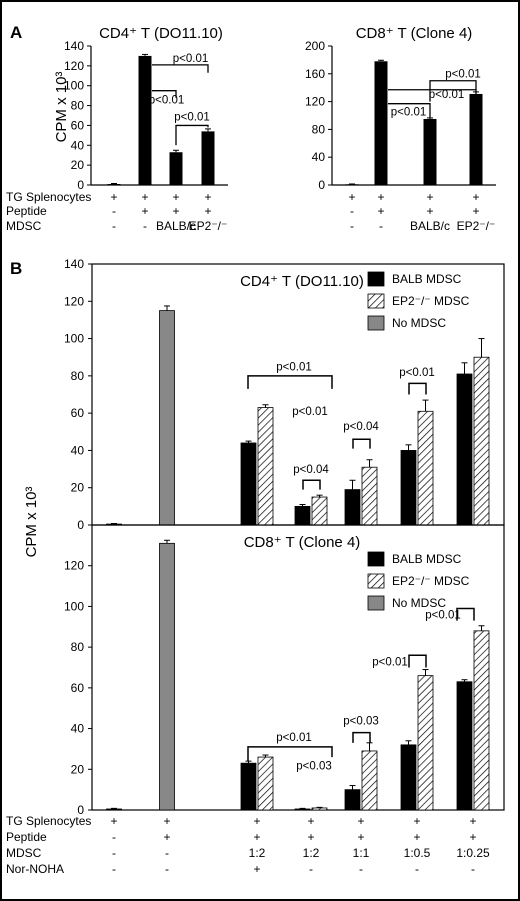 The image size is (520, 901). I want to click on row-label: Nor-NOHA, so click(35, 869).